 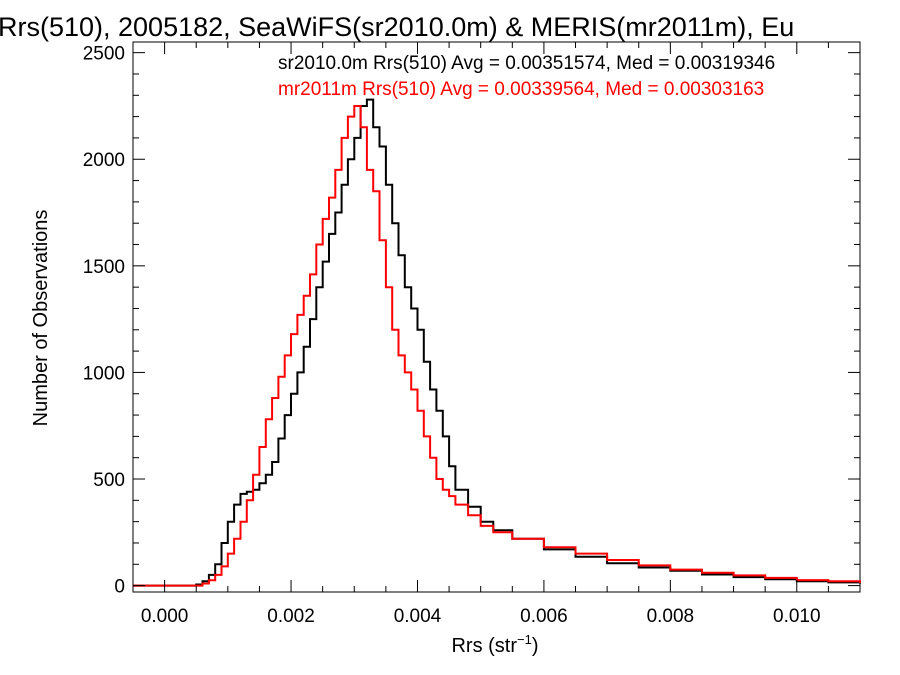 I want to click on x-tick-label: 0.002, so click(x=291, y=616).